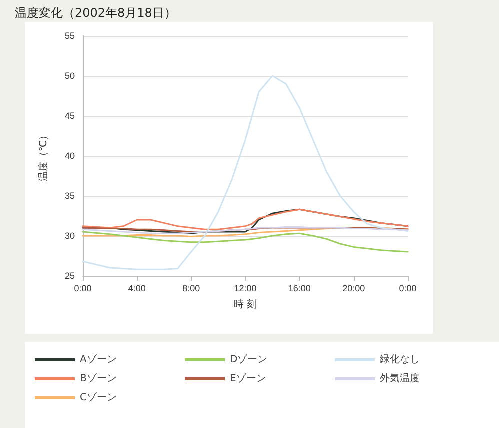 The width and height of the screenshot is (499, 428). I want to click on legend-label: Dゾーン, so click(249, 360).